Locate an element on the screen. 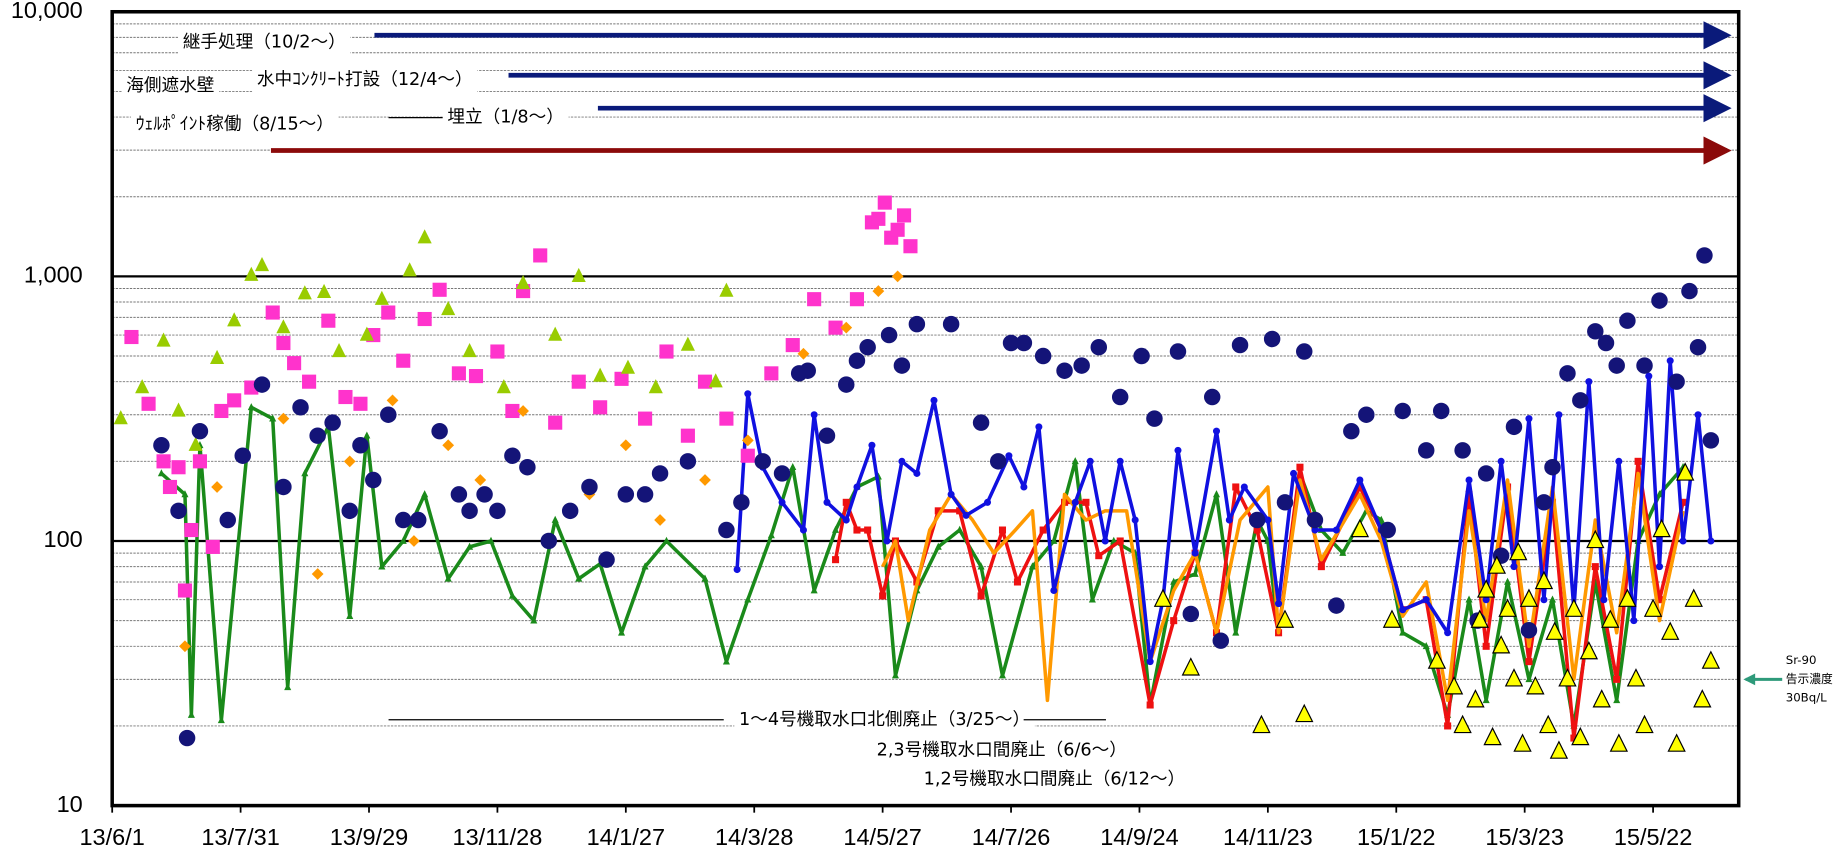 Image resolution: width=1845 pixels, height=855 pixels. x-tick-label: 14/1/27 is located at coordinates (626, 837).